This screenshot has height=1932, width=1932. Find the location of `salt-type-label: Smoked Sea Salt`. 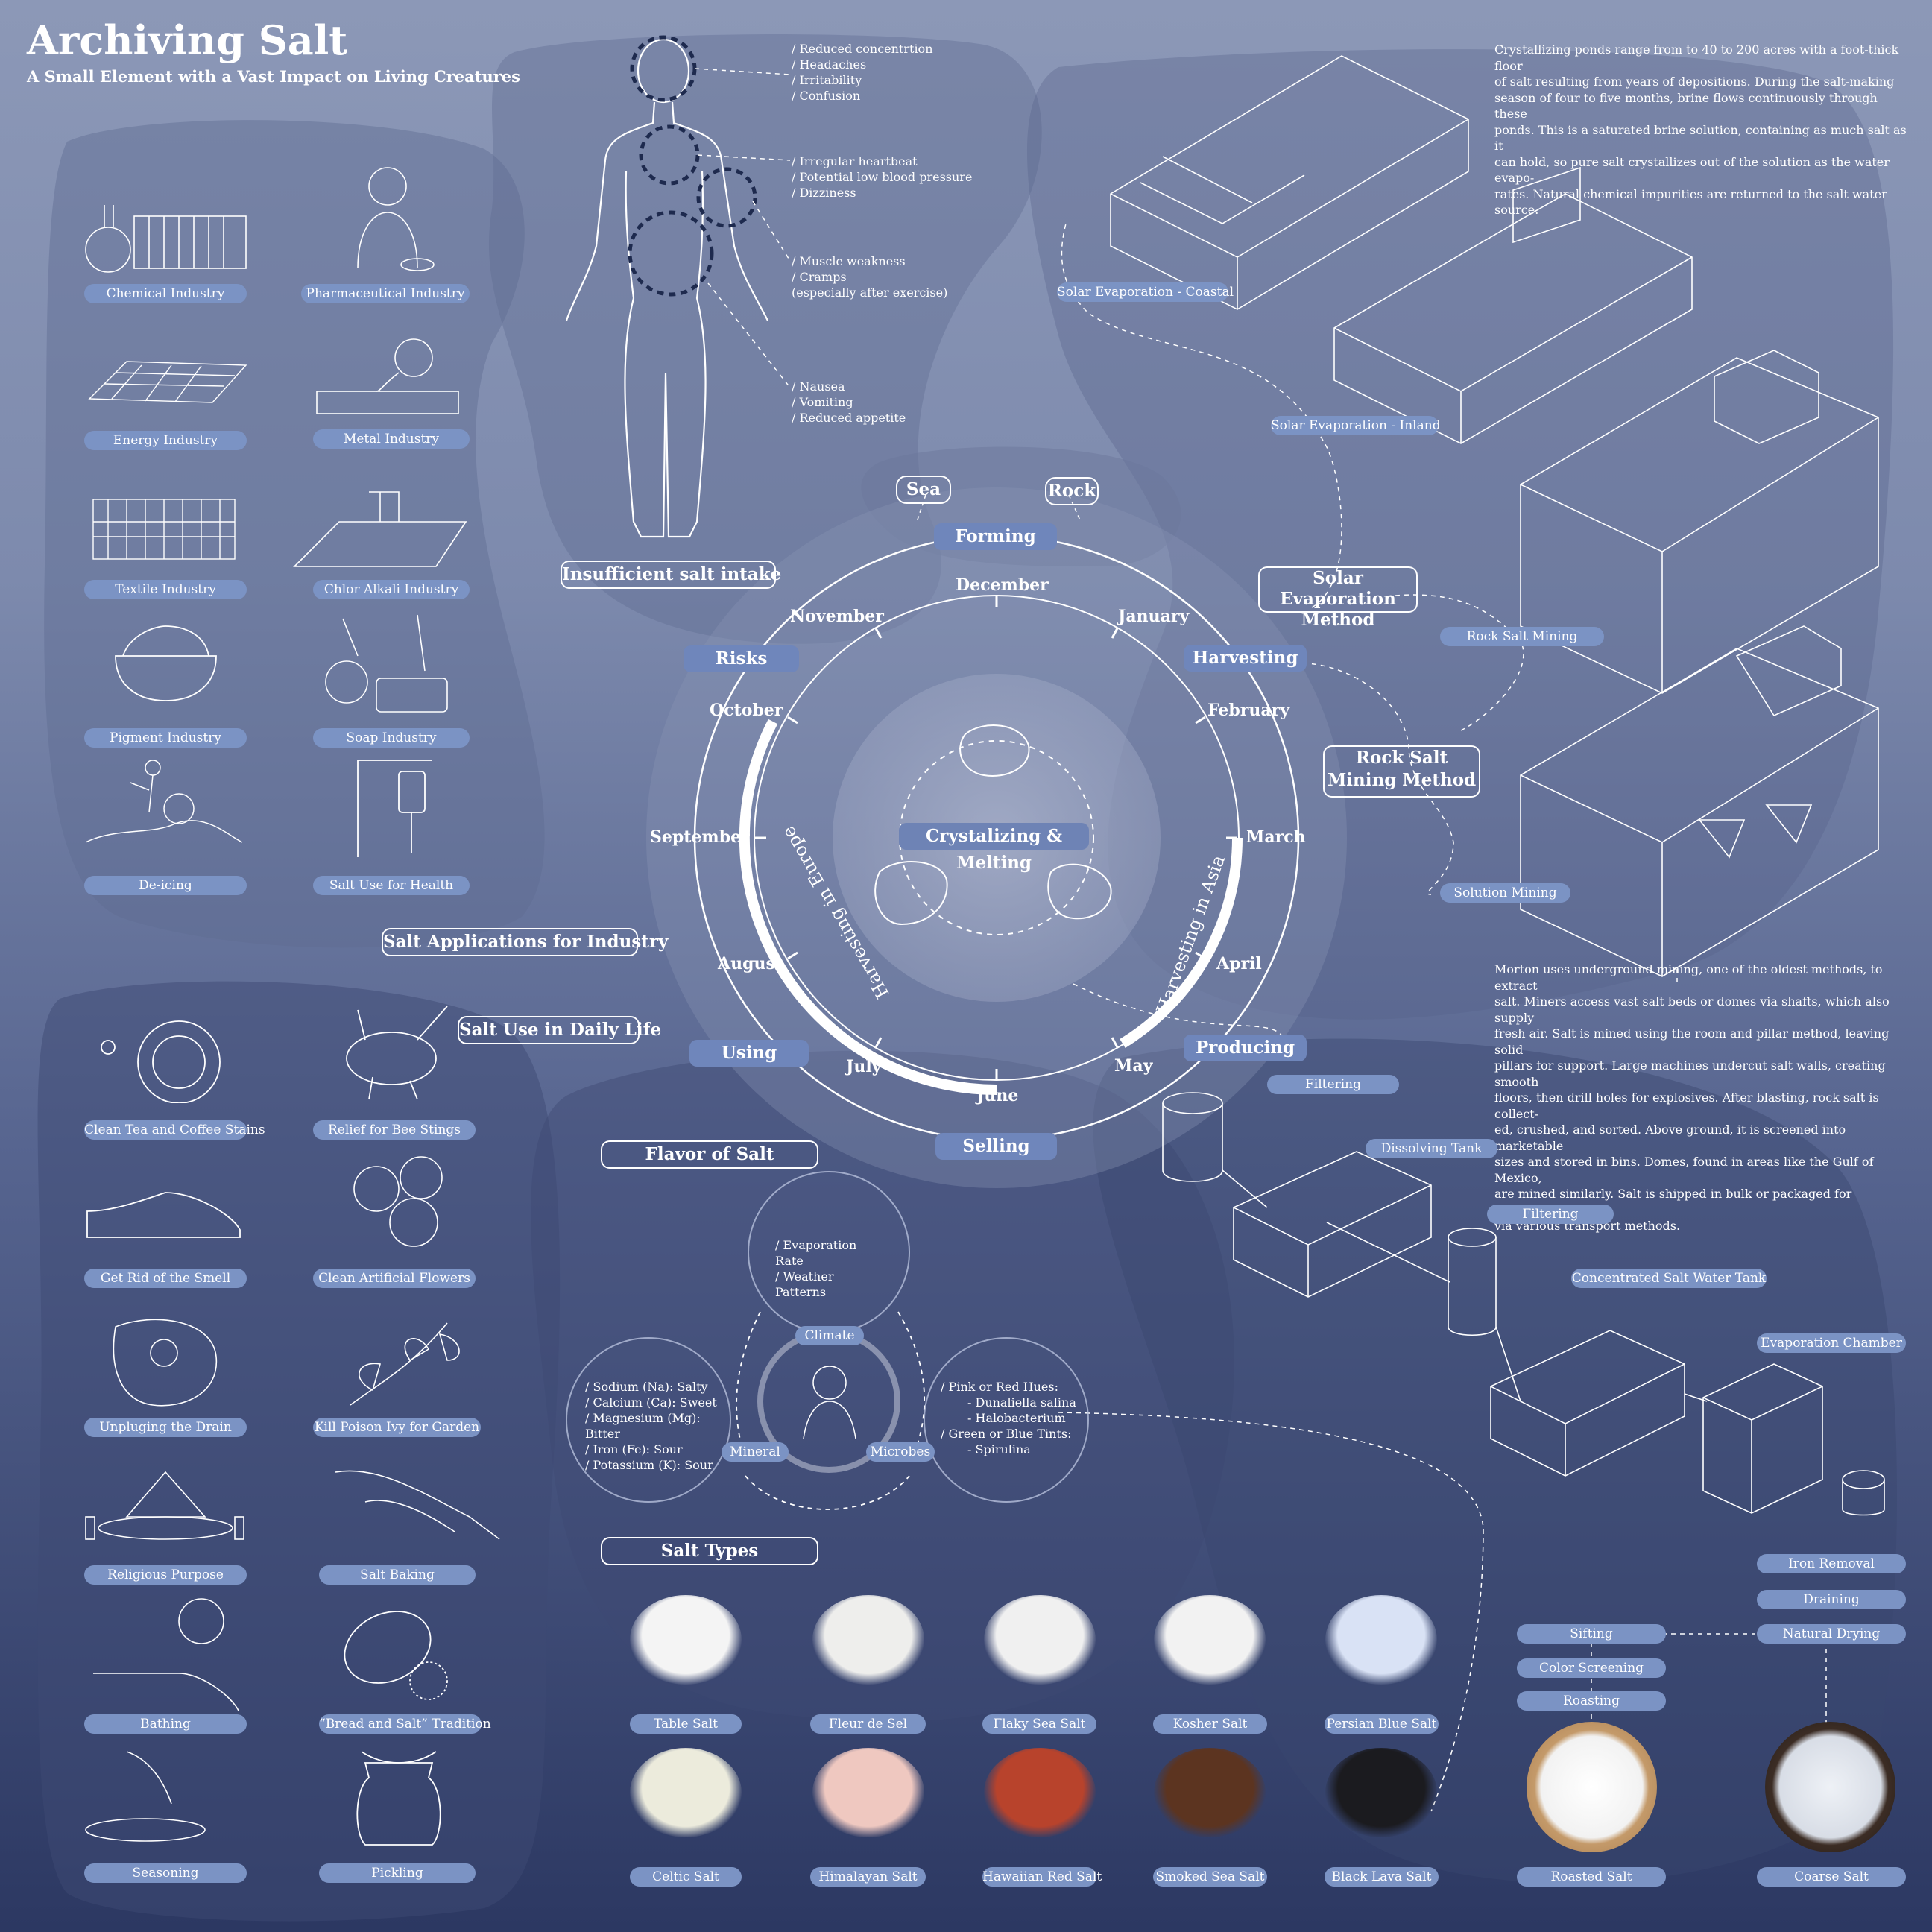

salt-type-label: Smoked Sea Salt is located at coordinates (1210, 1877).